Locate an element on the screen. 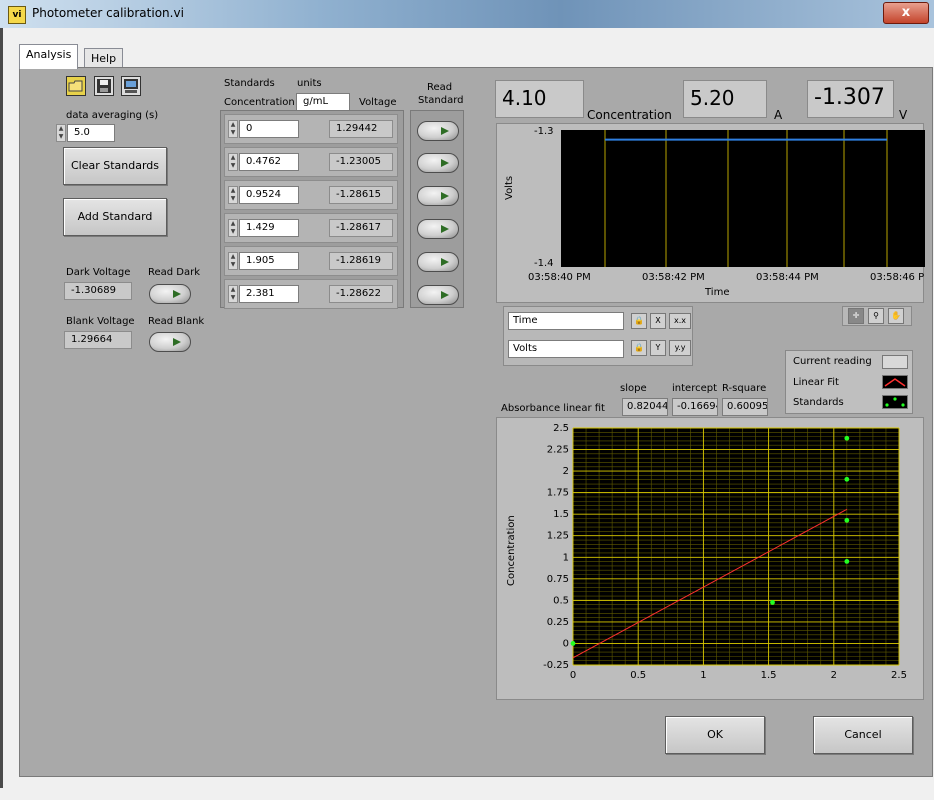  y-tick-label: -0.25 is located at coordinates (556, 665).